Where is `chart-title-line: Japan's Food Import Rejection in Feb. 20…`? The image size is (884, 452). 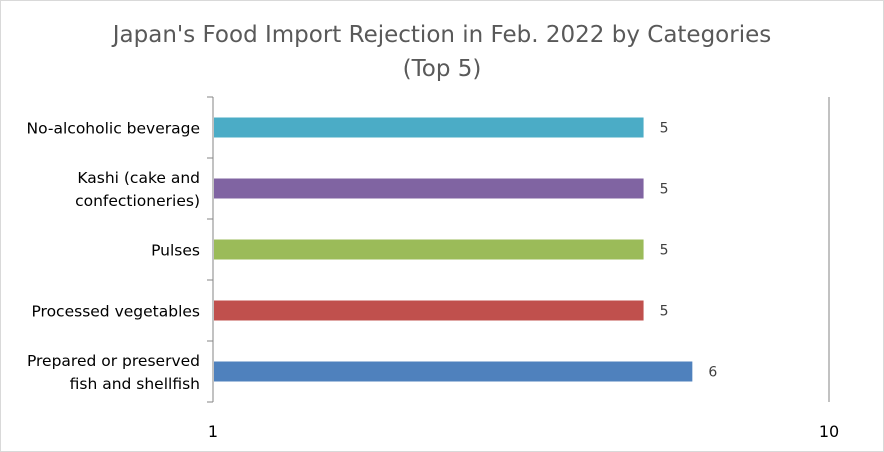
chart-title-line: Japan's Food Import Rejection in Feb. 20… is located at coordinates (442, 35).